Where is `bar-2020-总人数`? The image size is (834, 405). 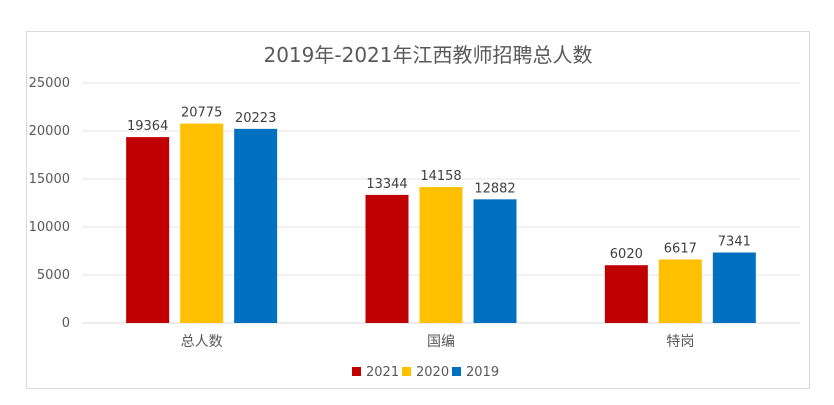
bar-2020-总人数 is located at coordinates (202, 223).